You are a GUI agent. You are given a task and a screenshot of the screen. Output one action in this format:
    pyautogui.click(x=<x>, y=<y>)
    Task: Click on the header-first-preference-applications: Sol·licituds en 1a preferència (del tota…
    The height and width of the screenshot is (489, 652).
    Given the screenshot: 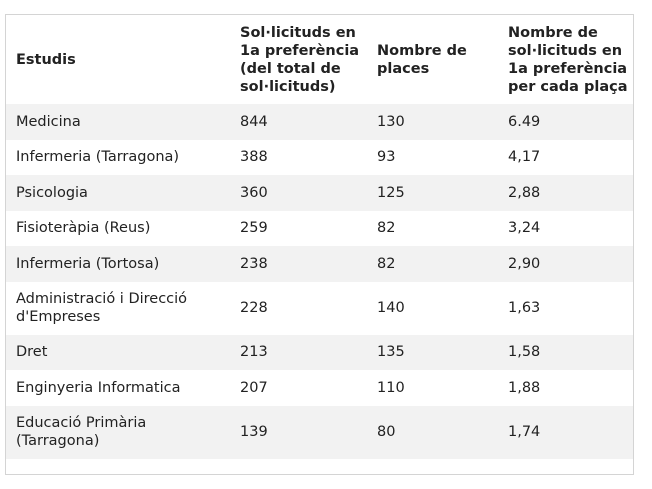 What is the action you would take?
    pyautogui.click(x=300, y=59)
    